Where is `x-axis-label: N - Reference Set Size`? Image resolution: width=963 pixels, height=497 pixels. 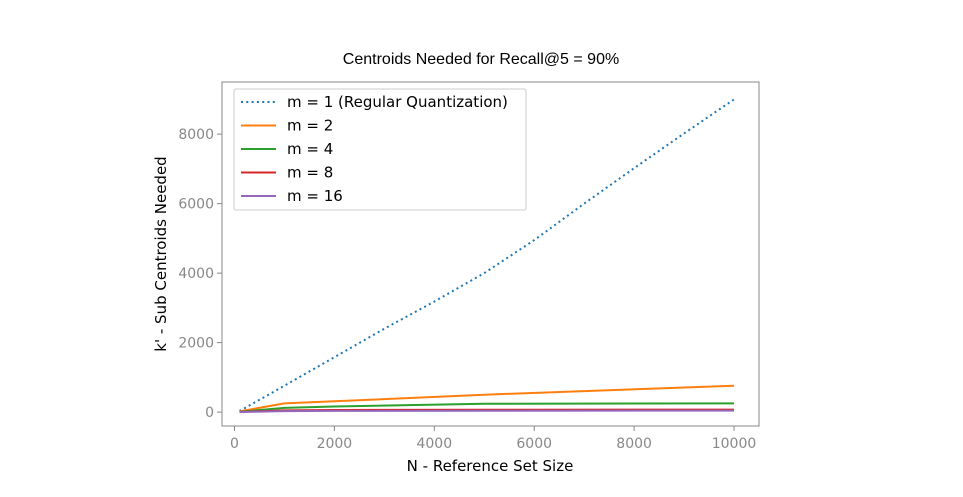
x-axis-label: N - Reference Set Size is located at coordinates (490, 466).